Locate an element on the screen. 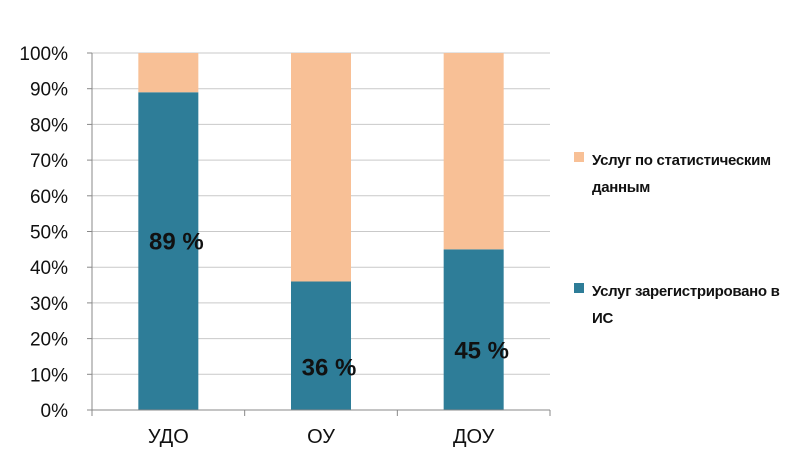 This screenshot has width=806, height=455. x-category-label: ОУ is located at coordinates (321, 437).